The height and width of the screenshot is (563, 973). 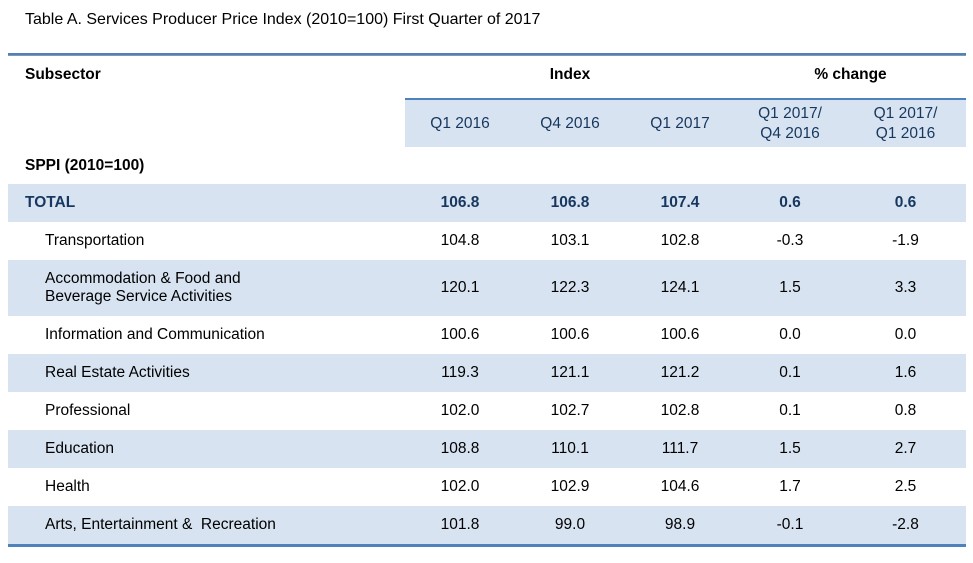 I want to click on column-header-q4-2016: Q4 2016, so click(x=570, y=122).